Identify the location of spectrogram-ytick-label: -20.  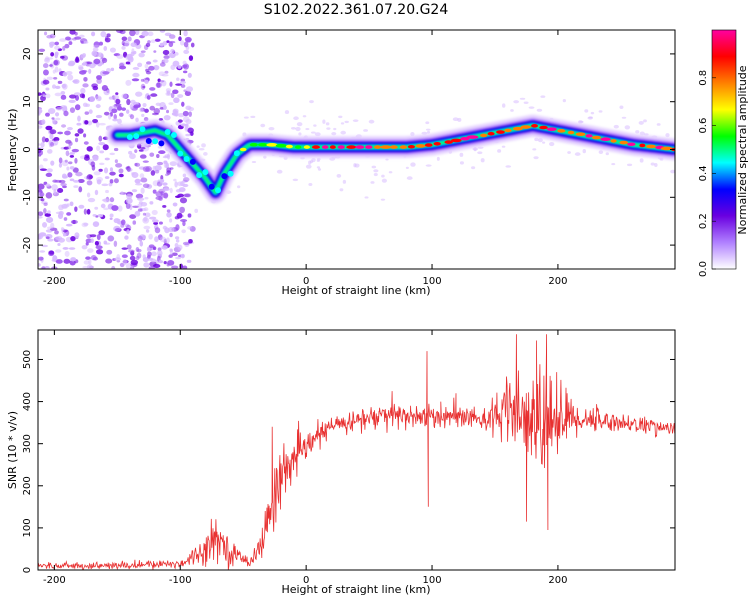
(27, 245).